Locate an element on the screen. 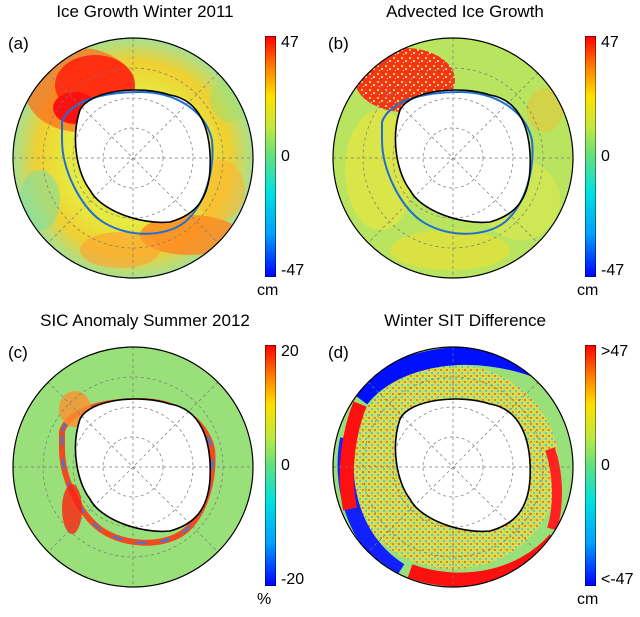 This screenshot has height=617, width=640. colorbar-c-tick-bottom: -20 is located at coordinates (293, 579).